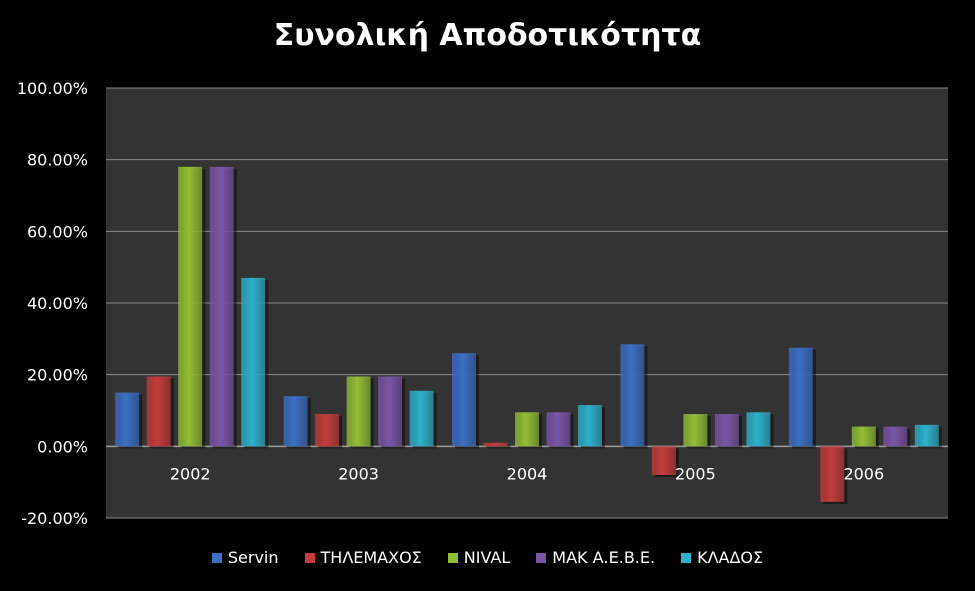 The width and height of the screenshot is (975, 591). What do you see at coordinates (527, 473) in the screenshot?
I see `x-tick-label: 2004` at bounding box center [527, 473].